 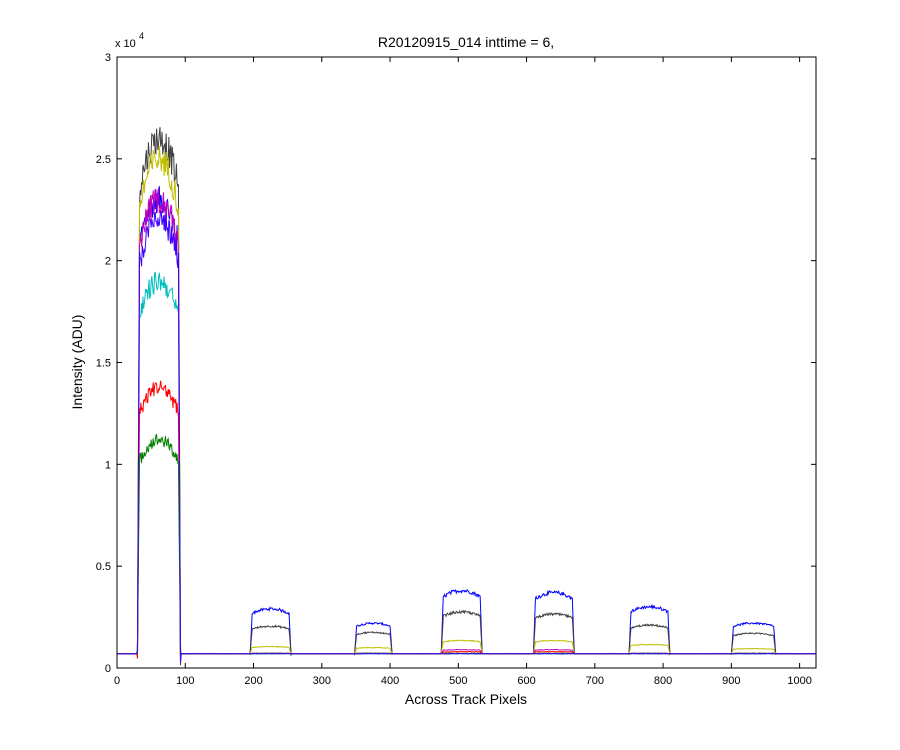 What do you see at coordinates (390, 681) in the screenshot?
I see `x-tick-label-400: 400` at bounding box center [390, 681].